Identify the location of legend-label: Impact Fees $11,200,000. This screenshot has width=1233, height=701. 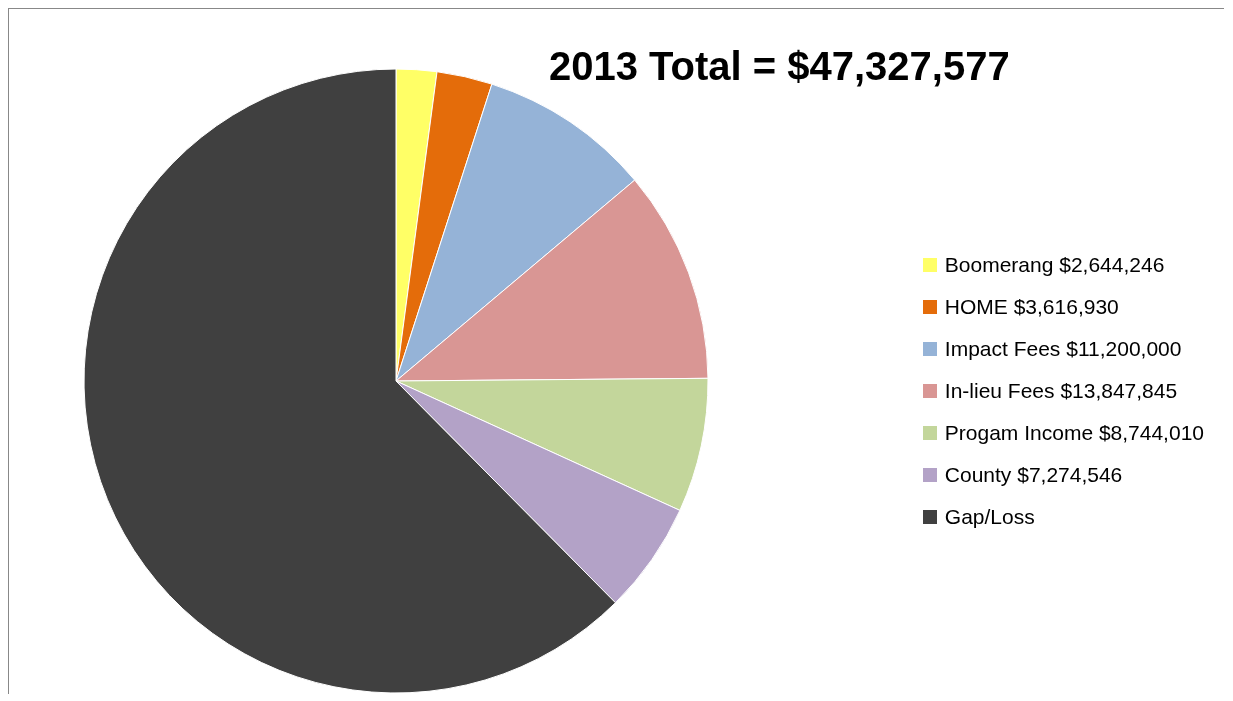
(1063, 349).